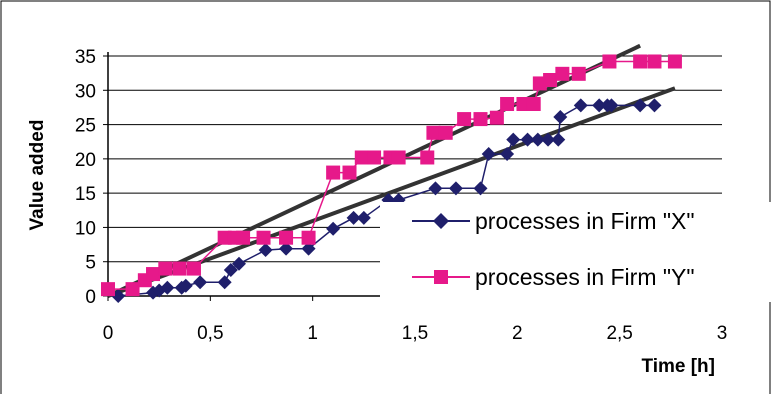  I want to click on x-tick-label-2: 1, so click(312, 333).